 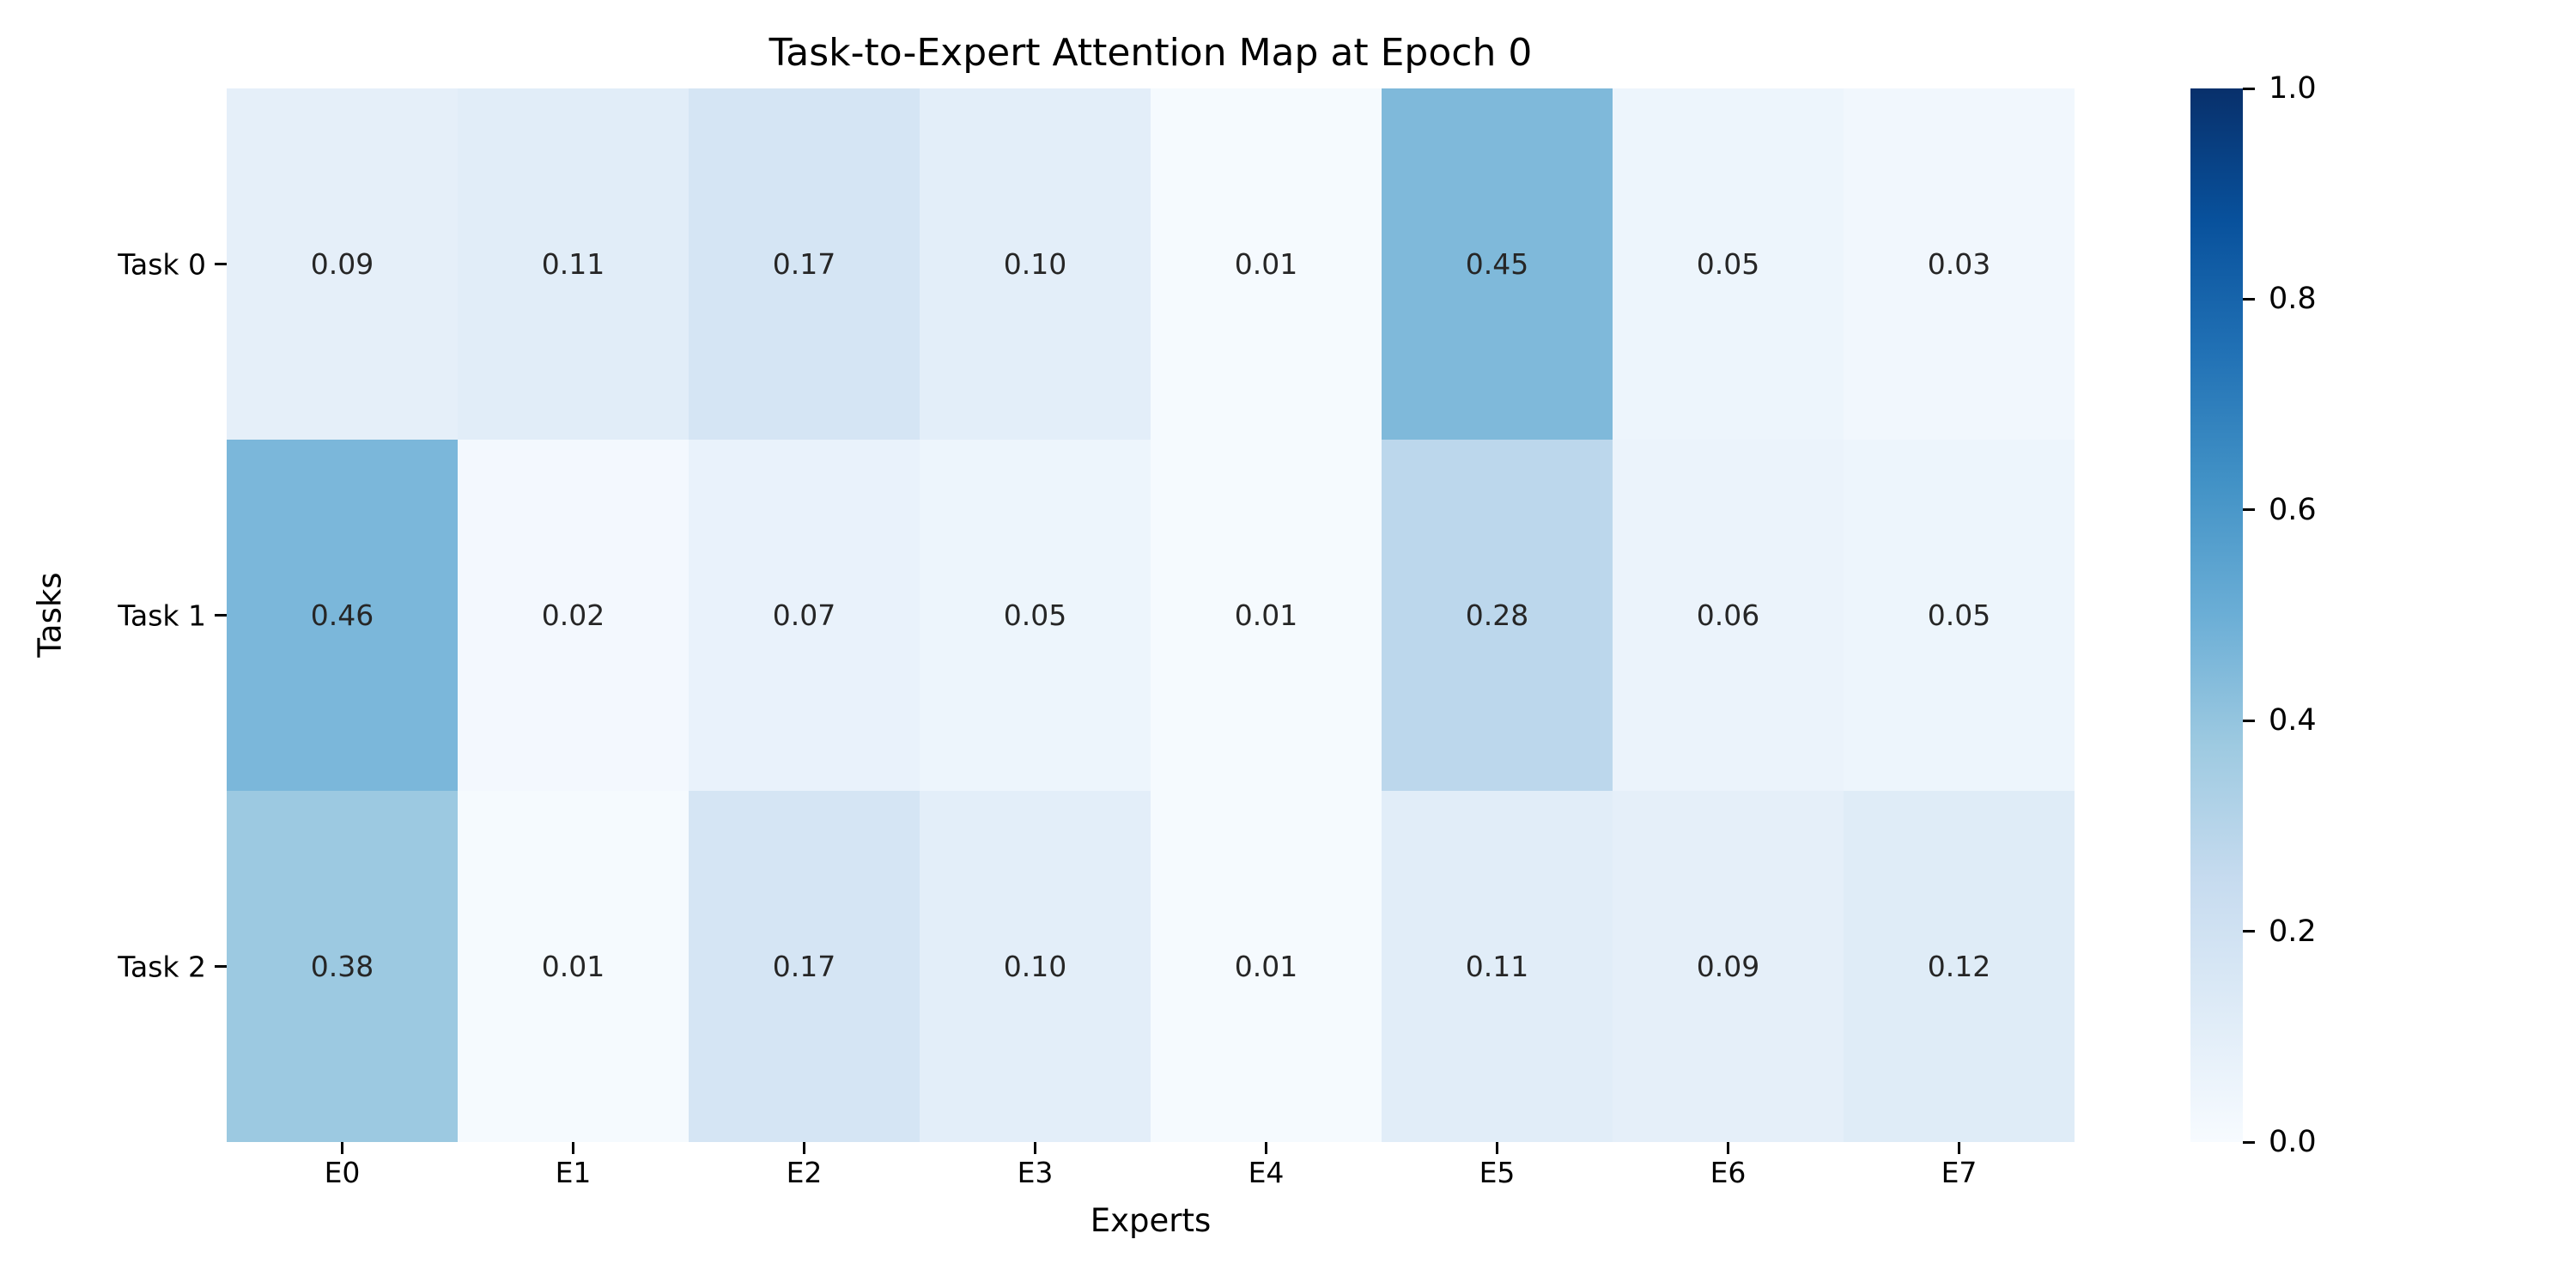 What do you see at coordinates (1035, 1173) in the screenshot?
I see `x-tick-label: E3` at bounding box center [1035, 1173].